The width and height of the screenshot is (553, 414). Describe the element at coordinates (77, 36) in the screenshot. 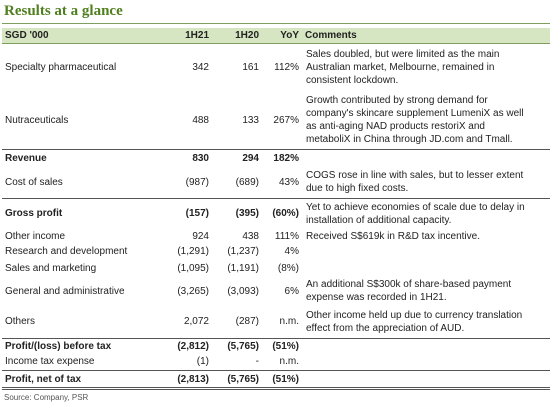

I see `header-cell: SGD '000` at that location.